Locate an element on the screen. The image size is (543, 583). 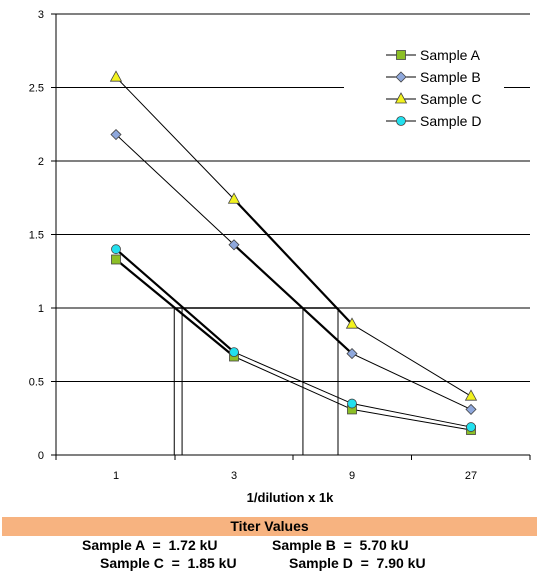
y-tick-label-4: 2 is located at coordinates (41, 162).